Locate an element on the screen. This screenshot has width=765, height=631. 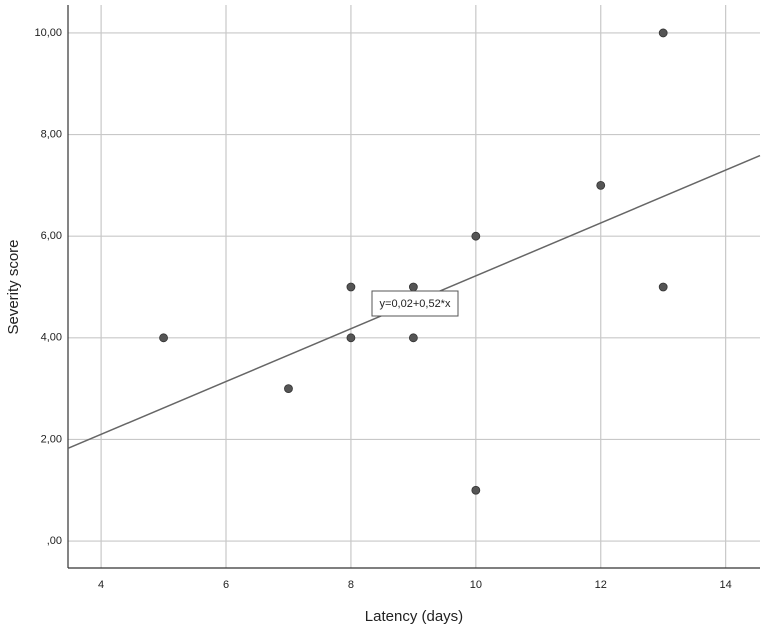
equation-frame is located at coordinates (415, 303).